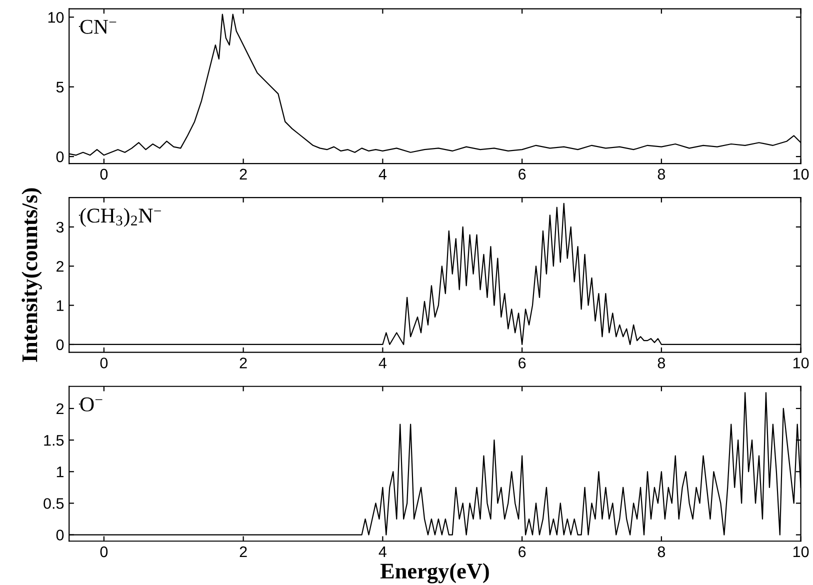 The width and height of the screenshot is (813, 585). I want to click on legend-label: (CH$_{3}$)$_{2}$N$^{−}$, so click(120, 217).